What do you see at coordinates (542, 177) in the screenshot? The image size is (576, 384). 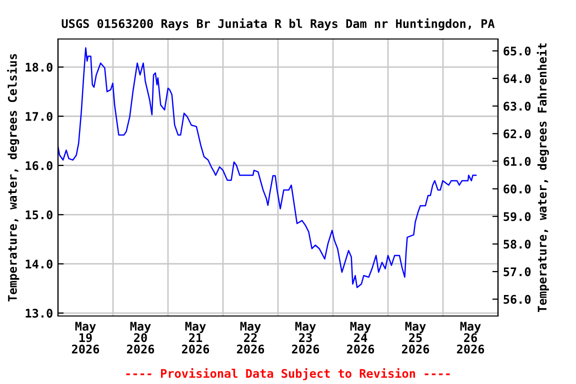 I see `y2-axis-title: Temperature, water, degrees Fahrenheit` at bounding box center [542, 177].